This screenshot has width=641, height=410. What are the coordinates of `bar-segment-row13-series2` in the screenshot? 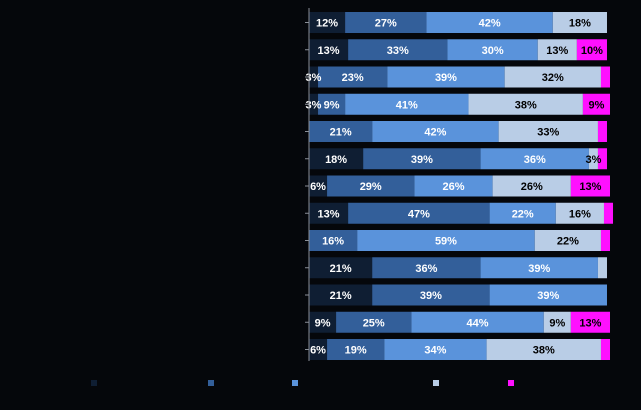 It's located at (356, 349).